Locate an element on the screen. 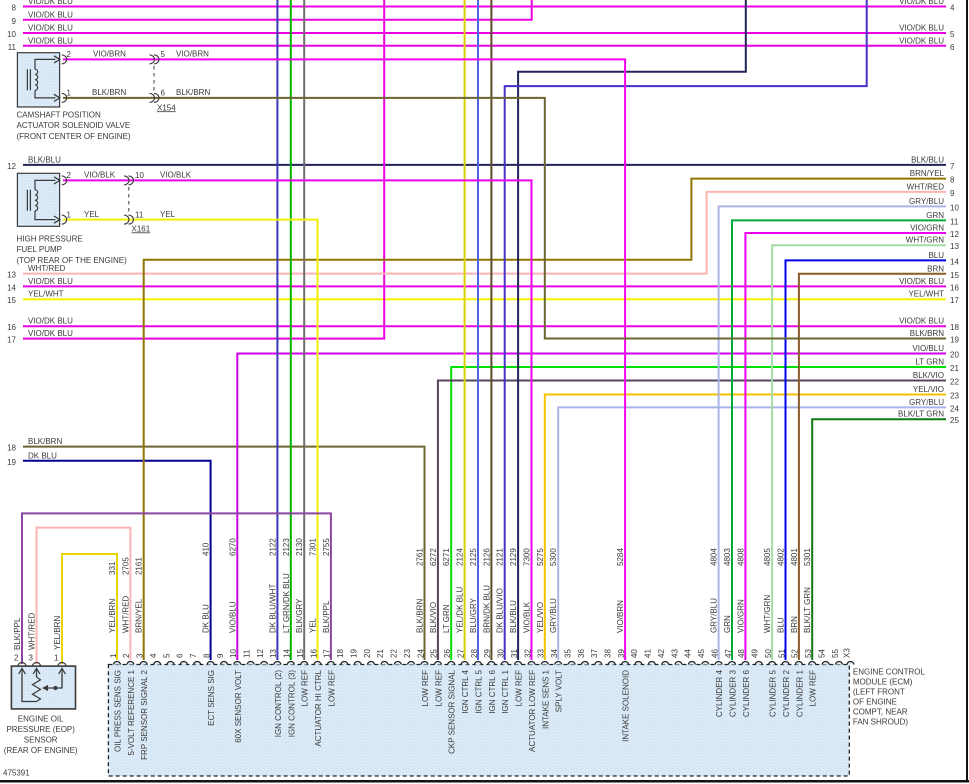  svg-text: VIO/BRN is located at coordinates (192, 54).